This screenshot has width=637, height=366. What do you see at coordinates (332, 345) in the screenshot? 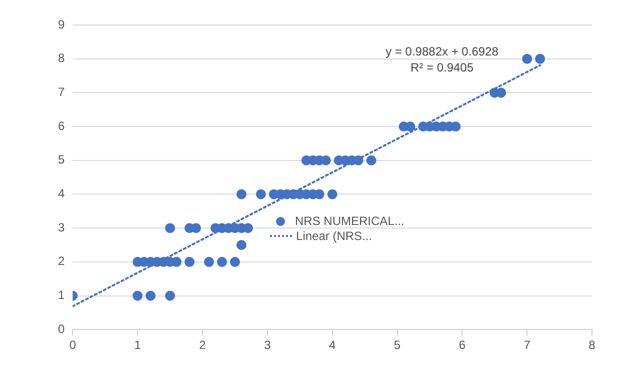
I see `x-tick-label: 4` at bounding box center [332, 345].